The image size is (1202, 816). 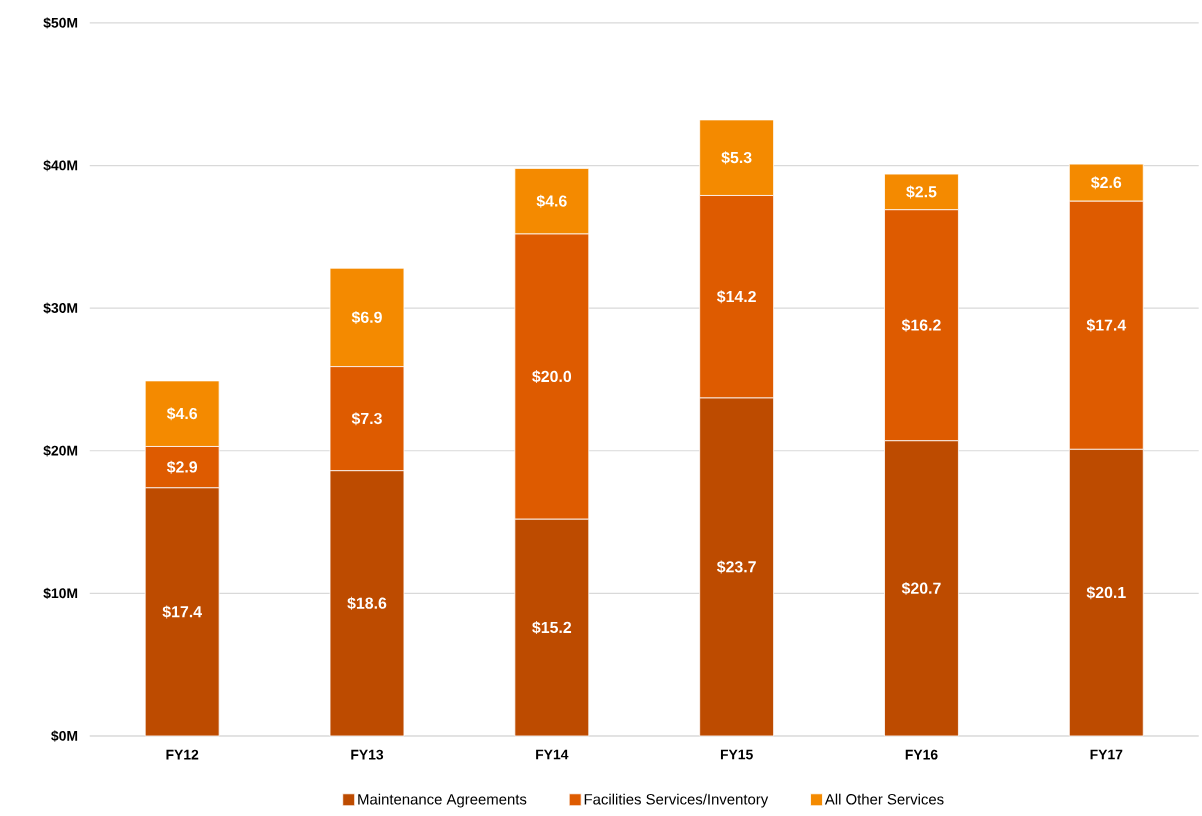 What do you see at coordinates (60, 308) in the screenshot?
I see `y-tick-label: $30M` at bounding box center [60, 308].